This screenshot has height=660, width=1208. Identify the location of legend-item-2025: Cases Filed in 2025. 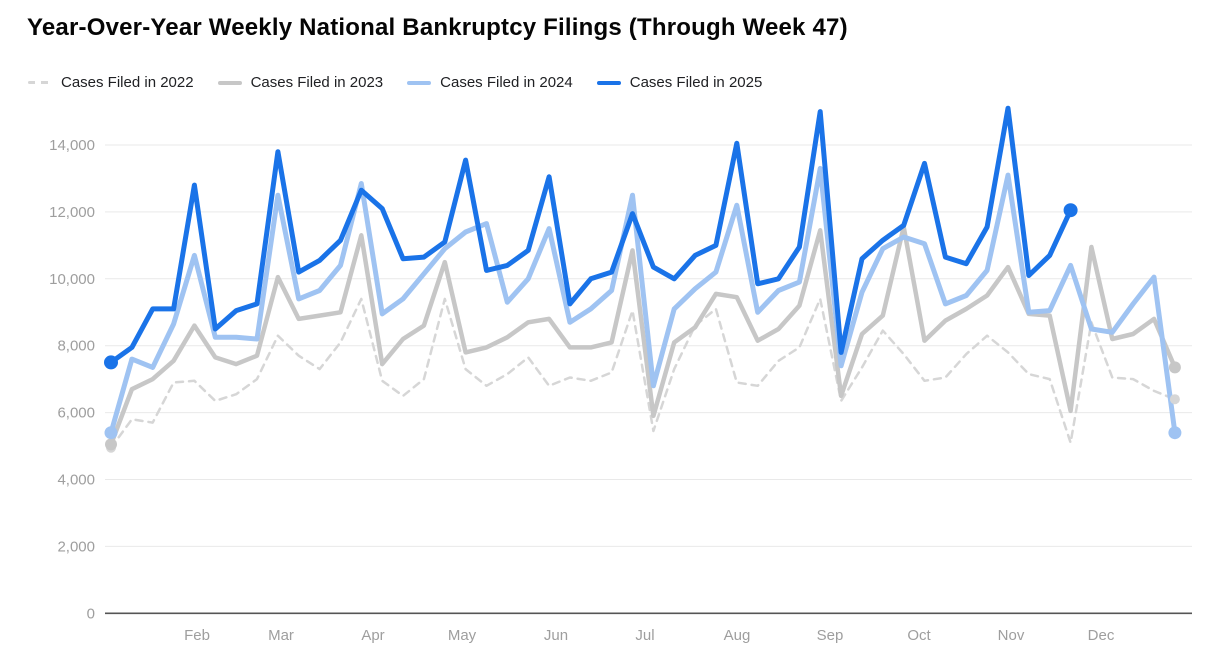
(679, 82).